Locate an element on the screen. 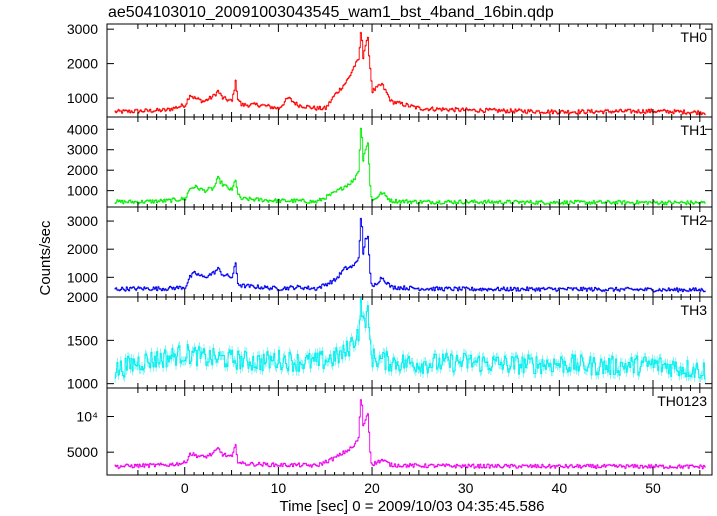 This screenshot has height=516, width=717. x-tick-label: 10 is located at coordinates (279, 488).